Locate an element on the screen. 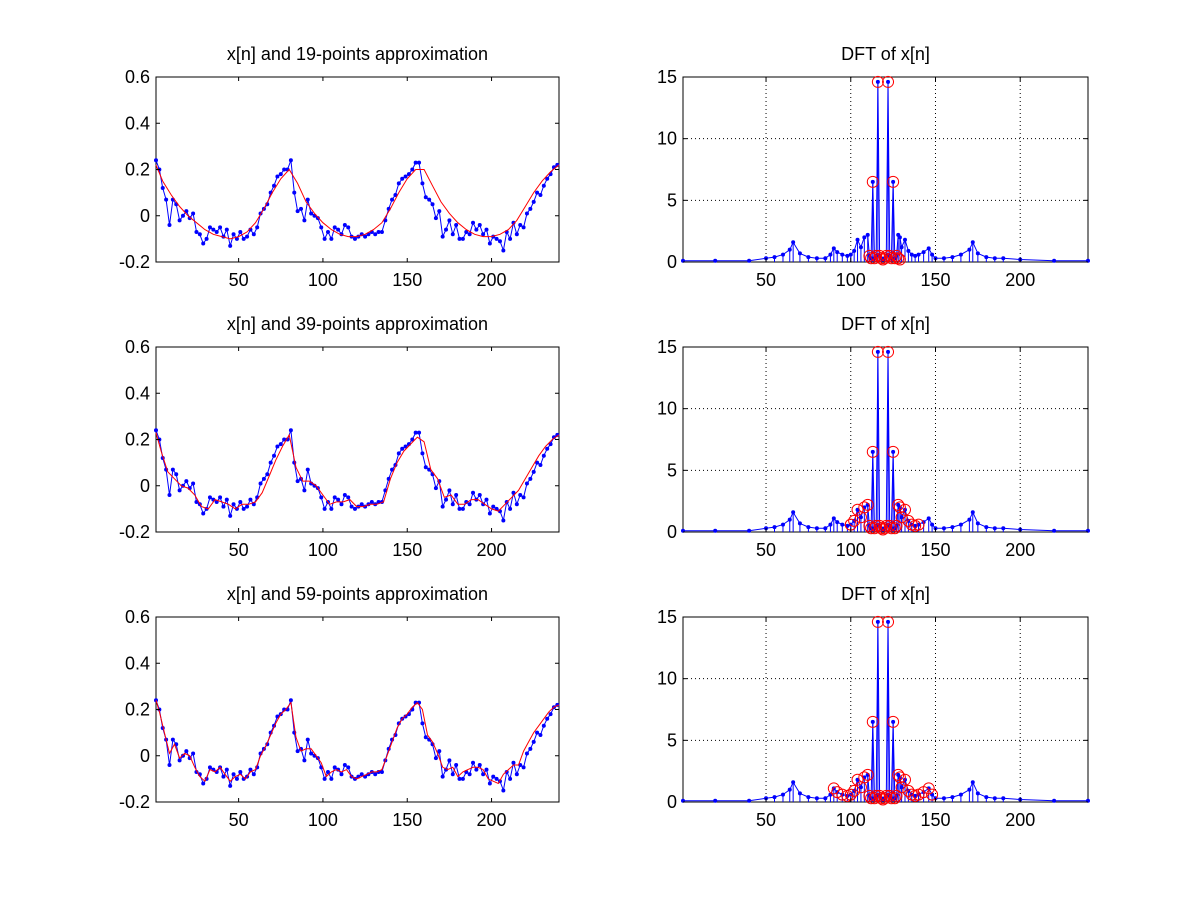 The height and width of the screenshot is (901, 1201). y-tick-label: 0.6 is located at coordinates (137, 617).